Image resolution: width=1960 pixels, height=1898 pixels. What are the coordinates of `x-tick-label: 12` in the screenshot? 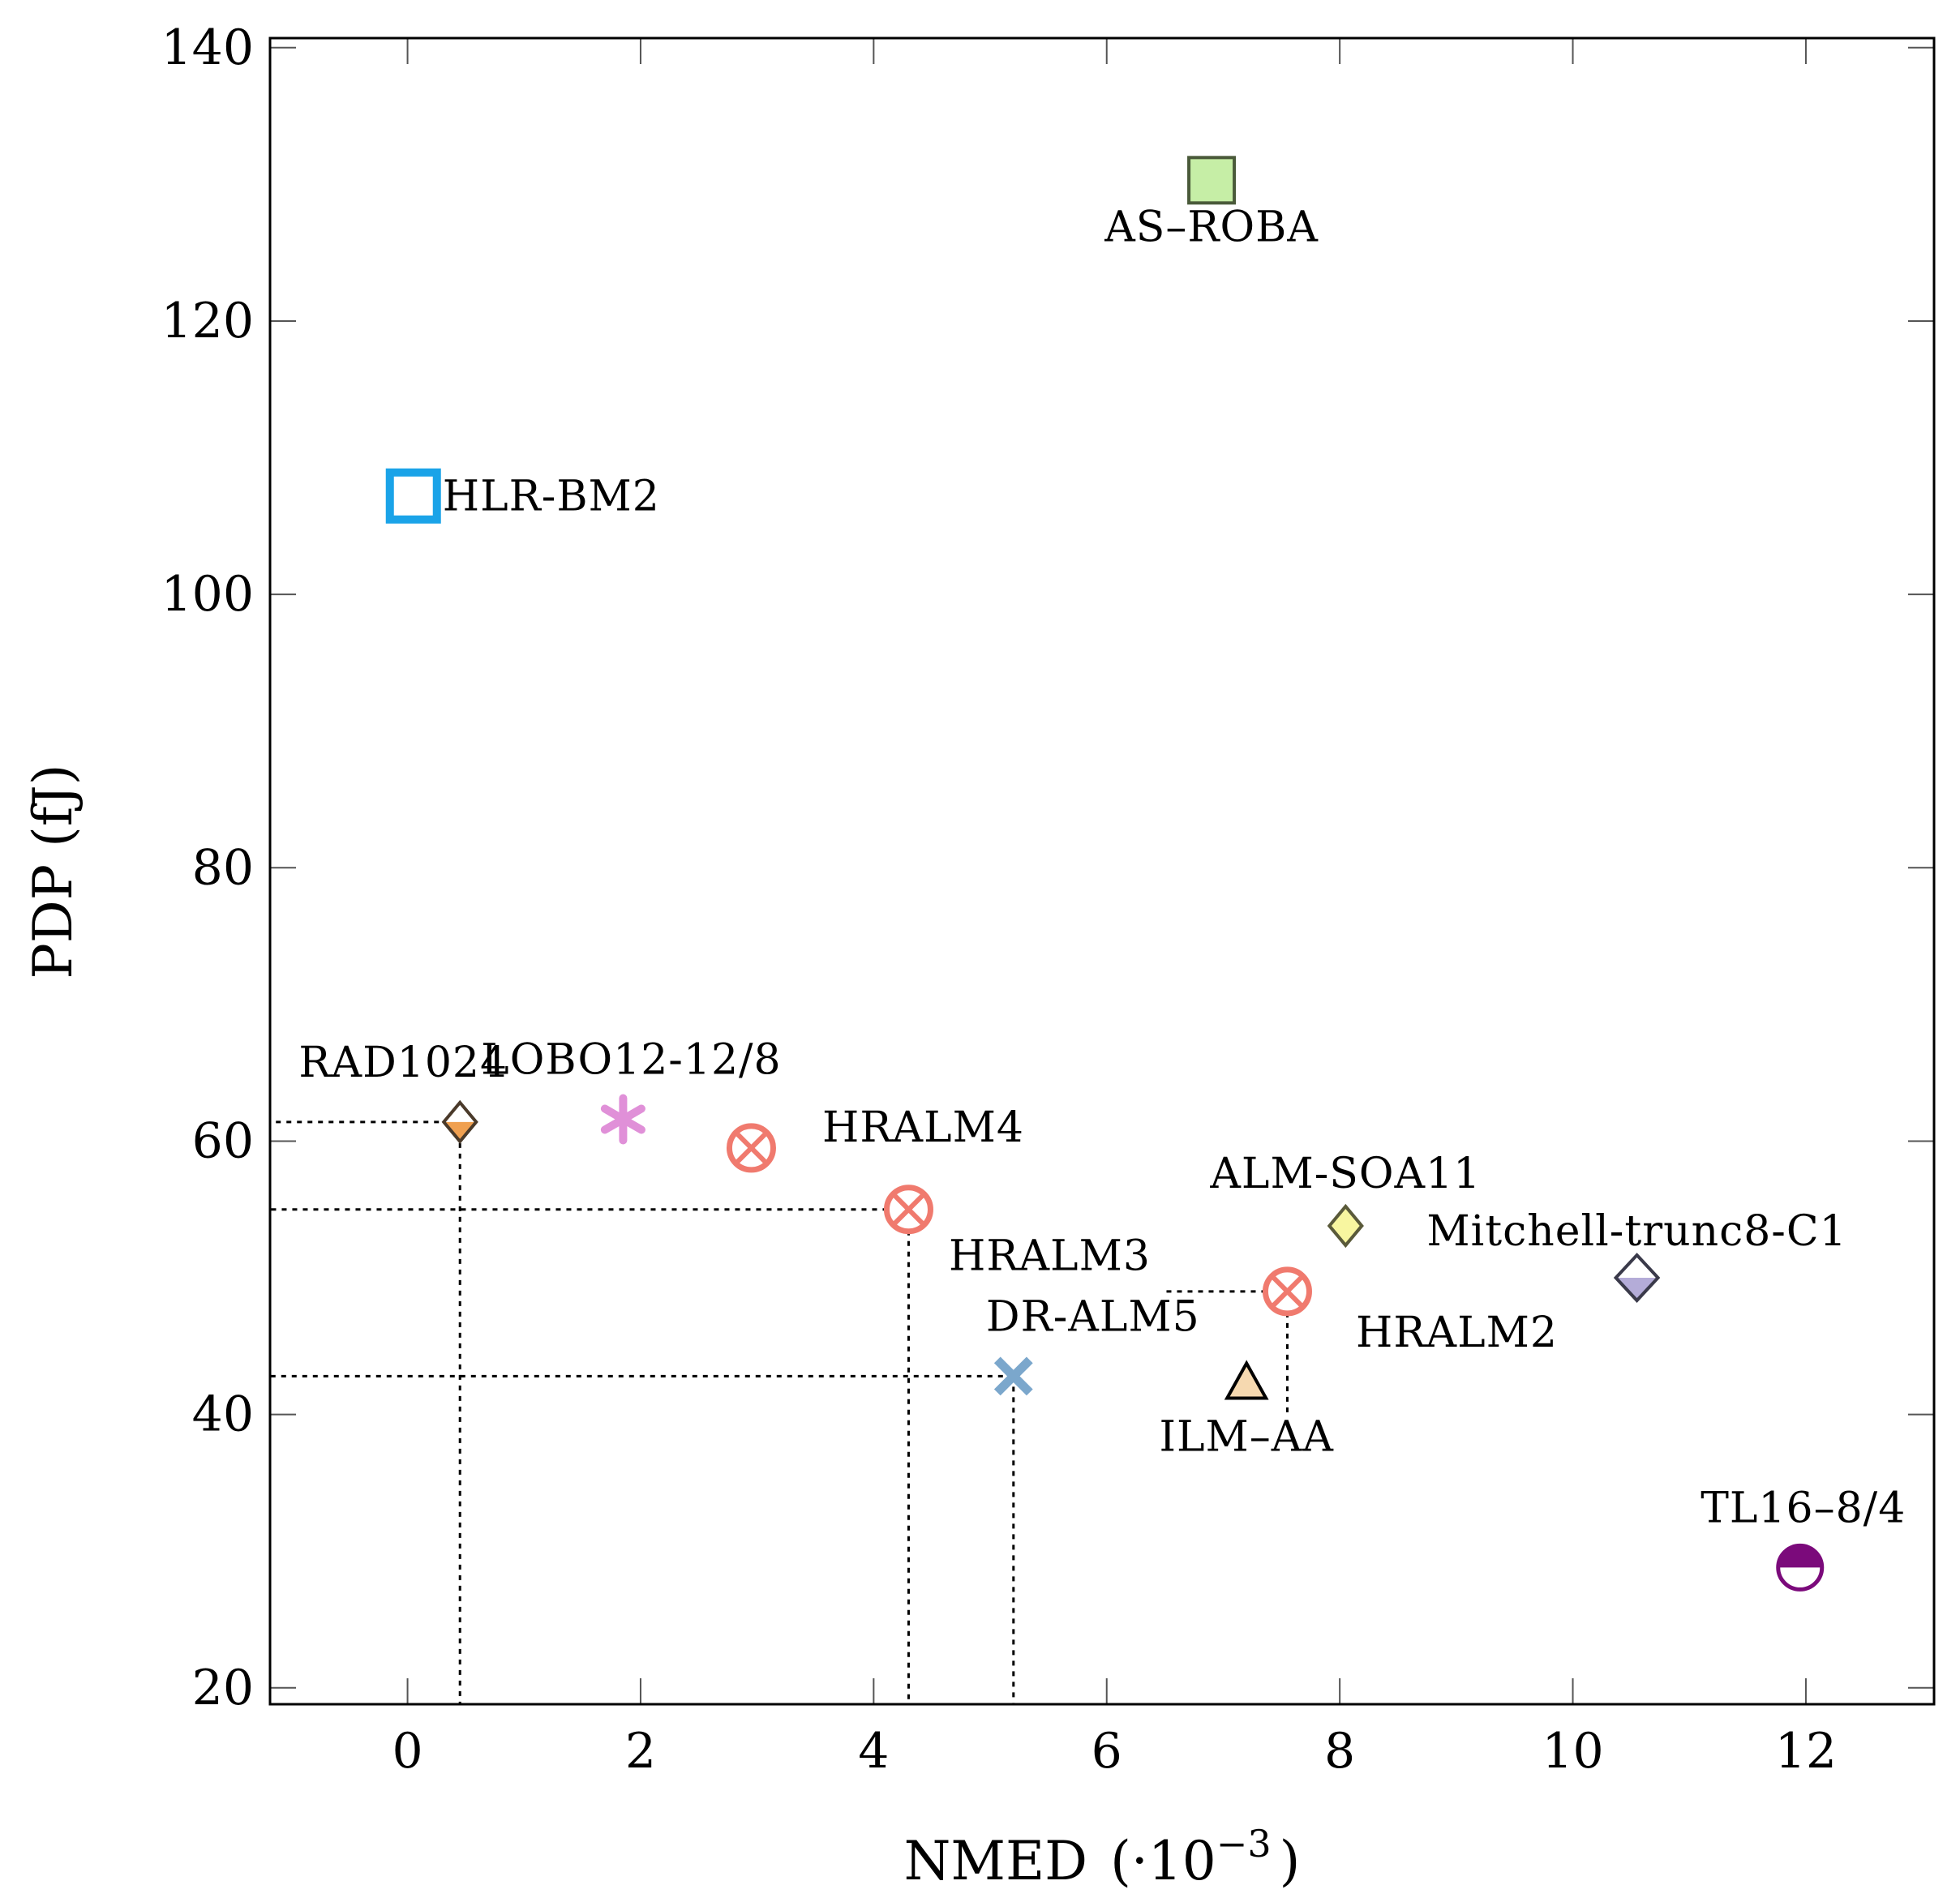 It's located at (1806, 1751).